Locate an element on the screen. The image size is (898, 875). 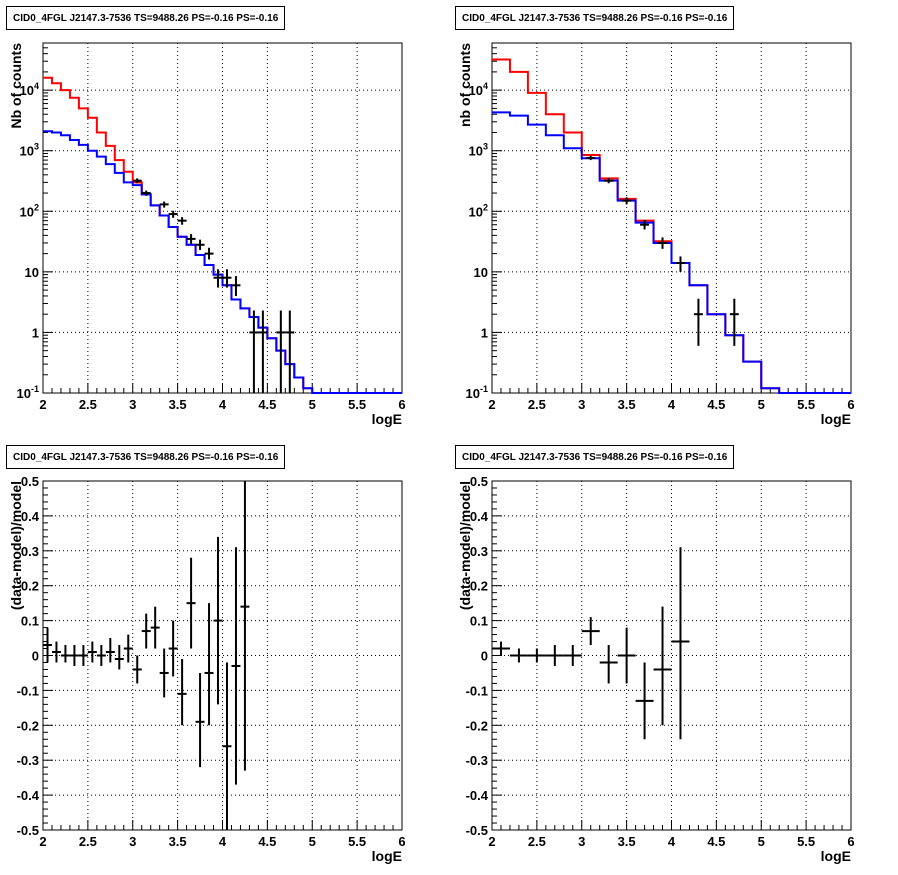
series-line is located at coordinates (671, 252).